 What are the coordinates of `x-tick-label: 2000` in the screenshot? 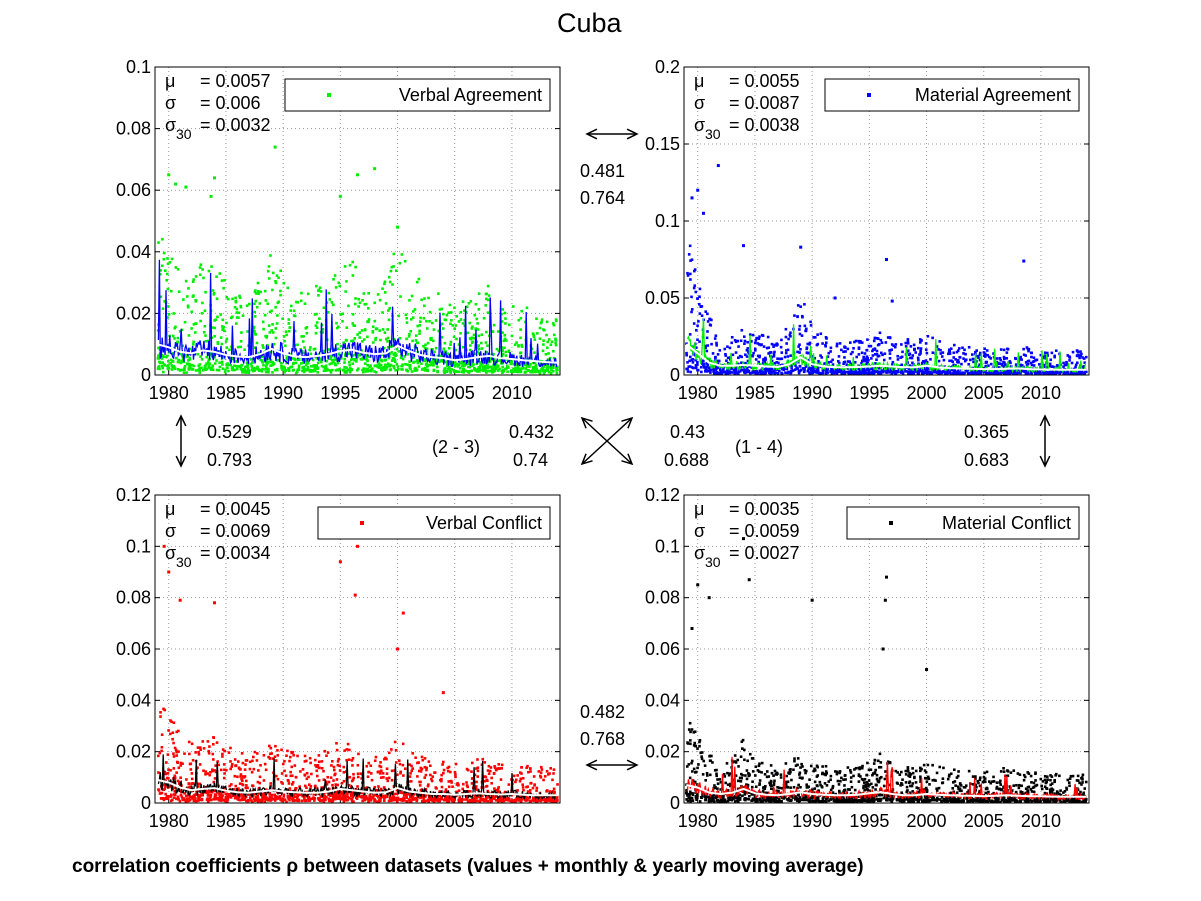 It's located at (398, 821).